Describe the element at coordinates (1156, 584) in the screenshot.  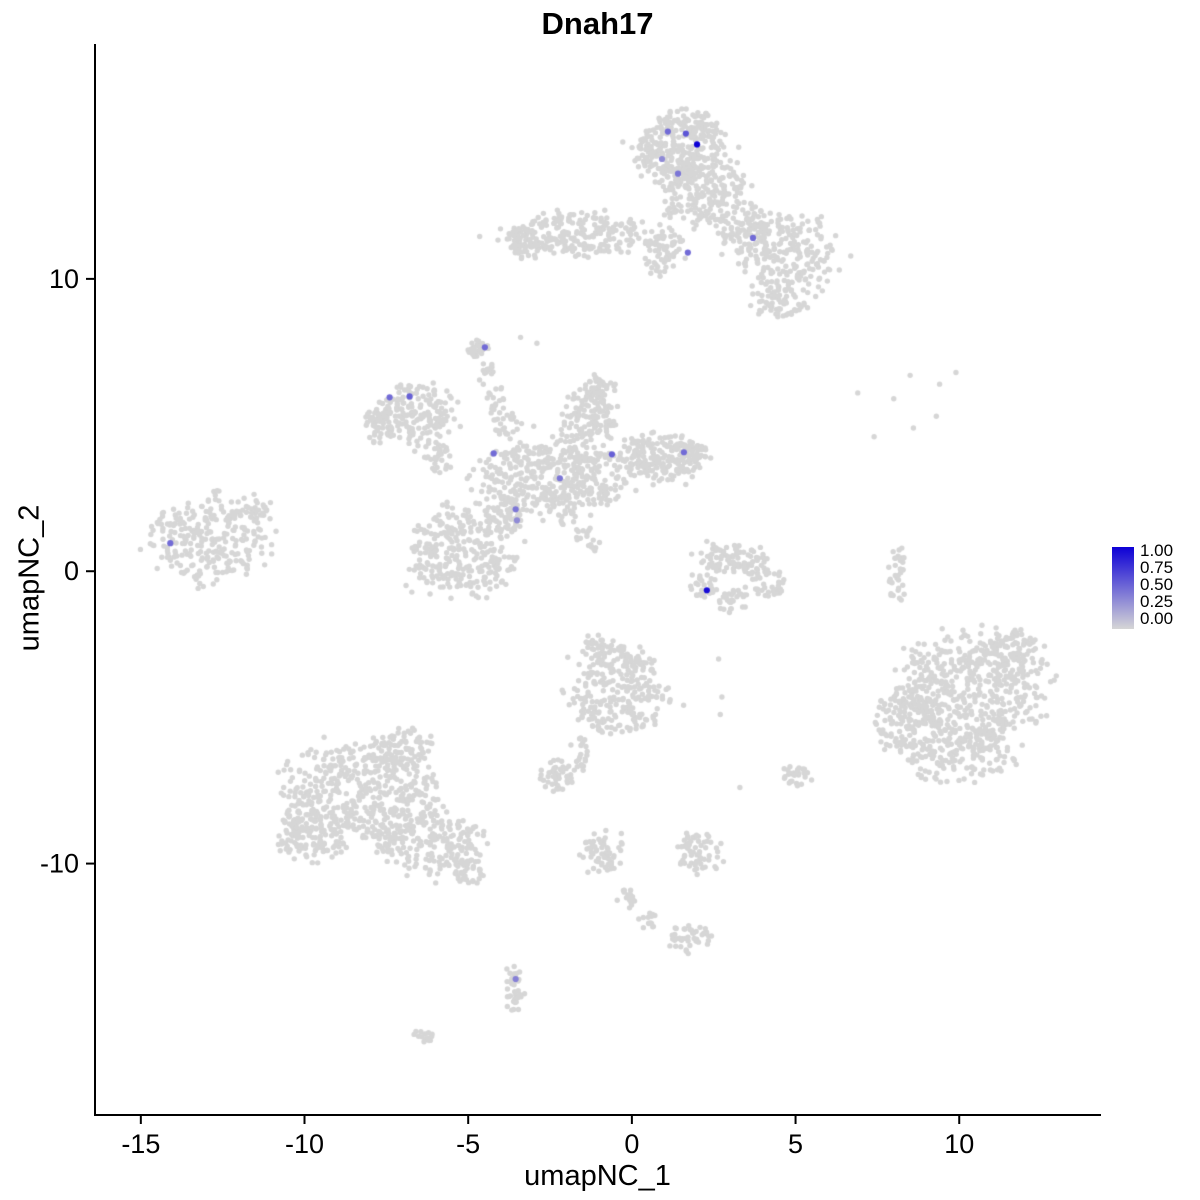
I see `legend-tick-label: 0.50` at that location.